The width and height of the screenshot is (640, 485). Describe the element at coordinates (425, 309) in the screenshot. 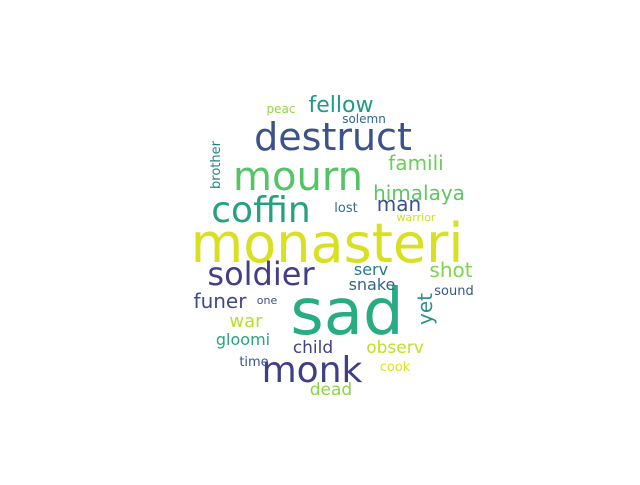

I see `word-yet: yet` at that location.